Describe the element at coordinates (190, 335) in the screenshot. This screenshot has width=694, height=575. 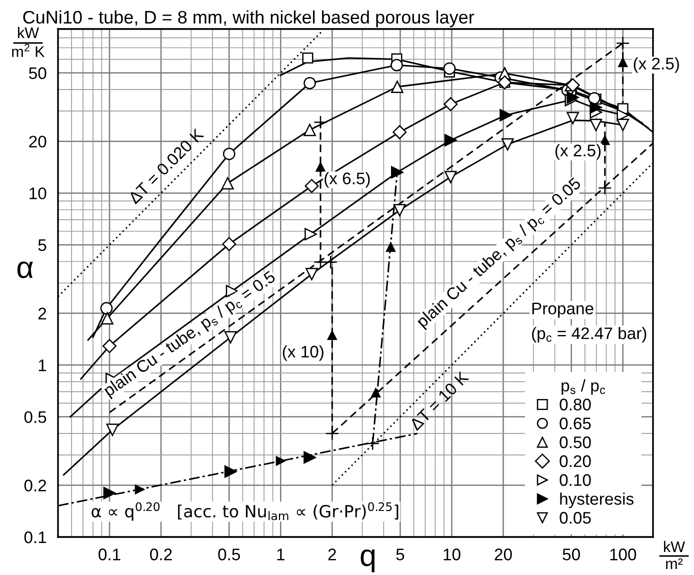
I see `annotation: plain Cu - tube, p$_{s}$ / p$_{c}$ = 0.5` at that location.